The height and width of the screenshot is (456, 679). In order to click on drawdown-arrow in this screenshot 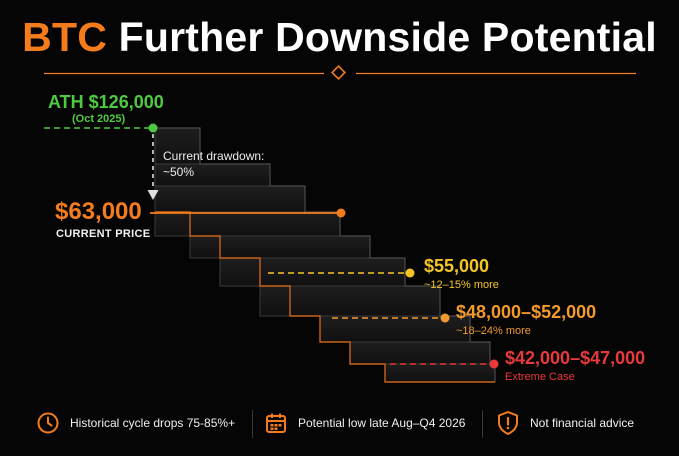, I will do `click(153, 195)`.